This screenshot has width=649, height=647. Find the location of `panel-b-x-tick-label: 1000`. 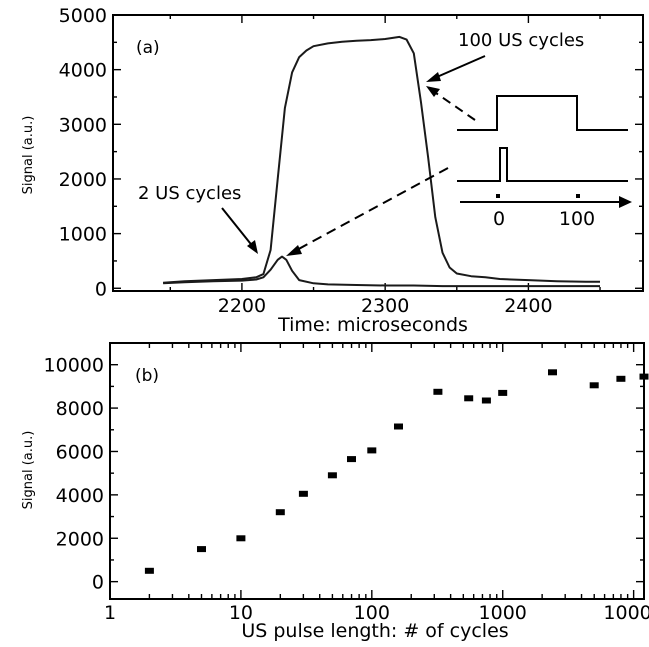

panel-b-x-tick-label: 1000 is located at coordinates (503, 613).